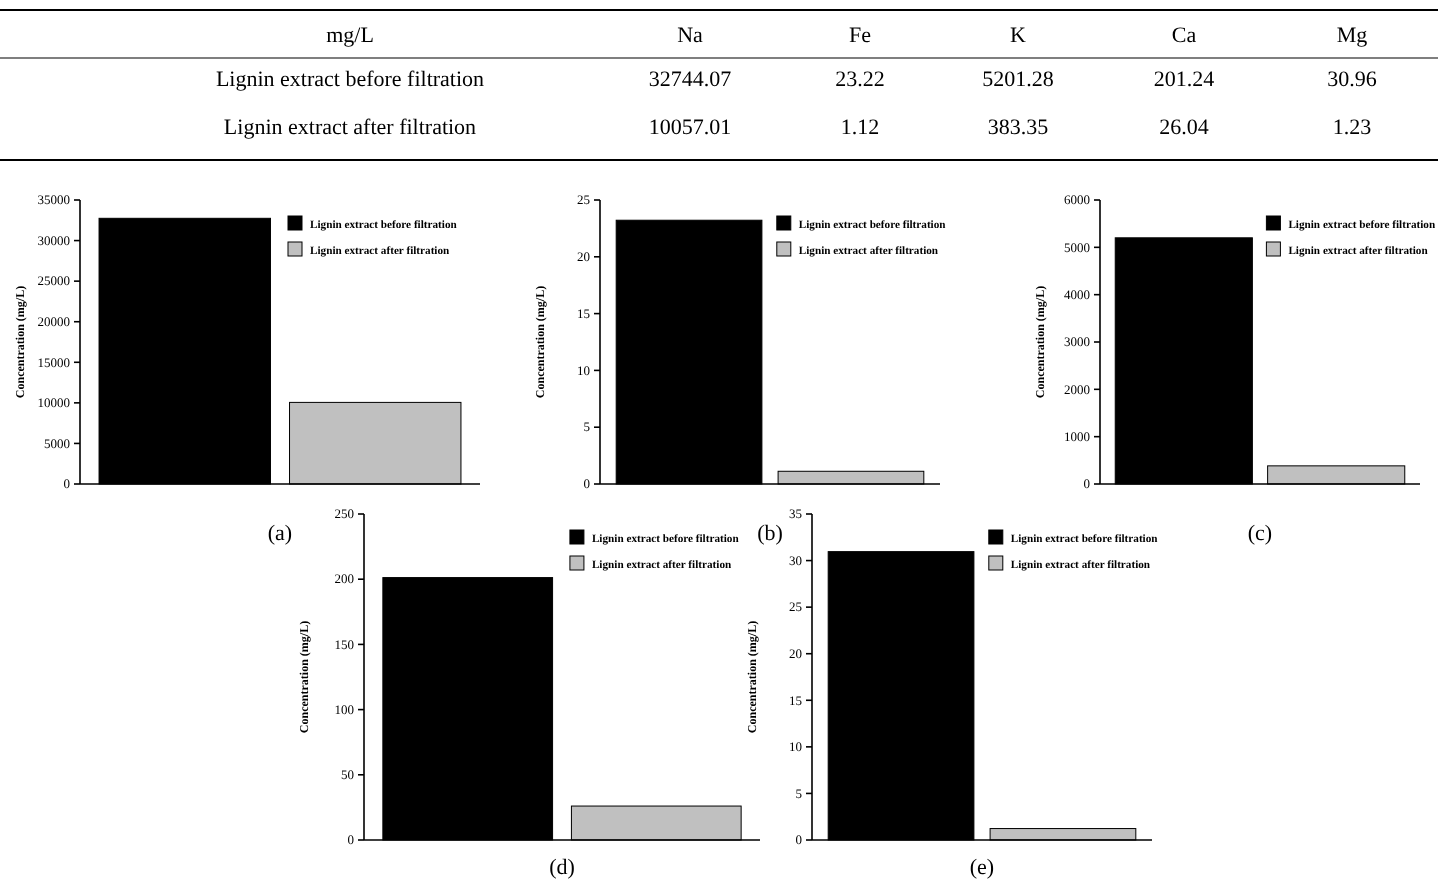  Describe the element at coordinates (860, 128) in the screenshot. I see `text: 1.12` at that location.